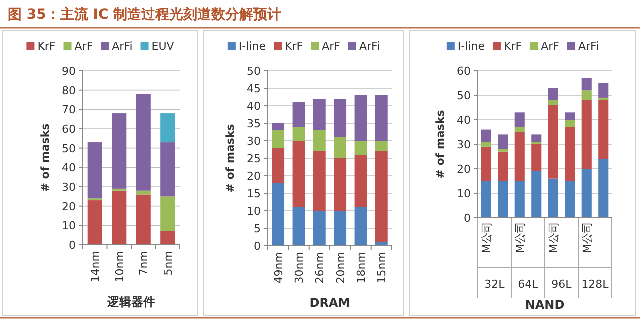 Image resolution: width=640 pixels, height=322 pixels. Describe the element at coordinates (495, 284) in the screenshot. I see `text: 32L` at that location.